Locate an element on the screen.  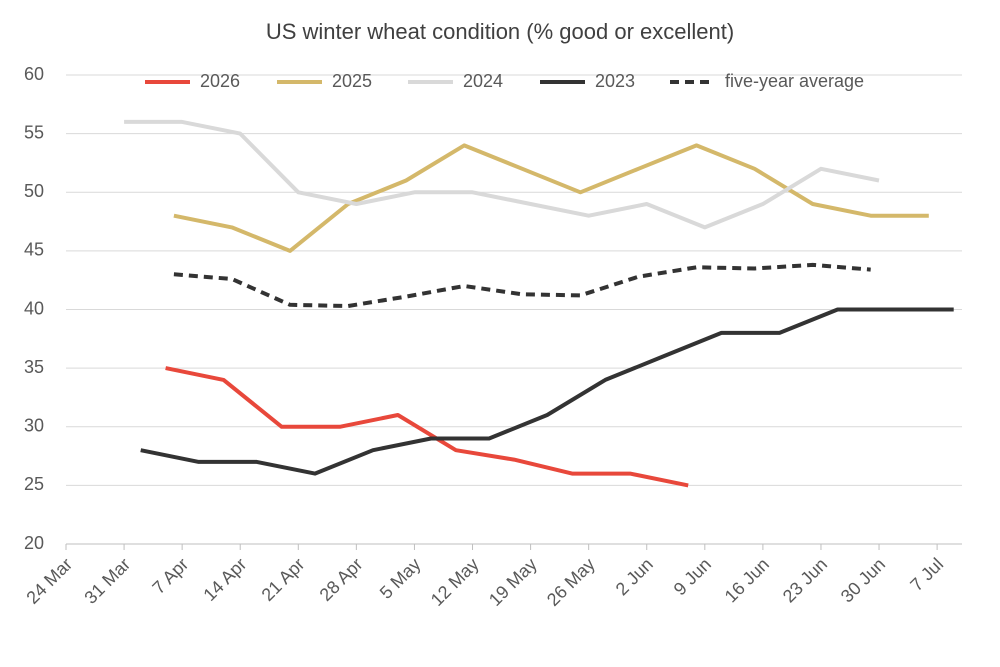
y-tick-label: 20 is located at coordinates (34, 543).